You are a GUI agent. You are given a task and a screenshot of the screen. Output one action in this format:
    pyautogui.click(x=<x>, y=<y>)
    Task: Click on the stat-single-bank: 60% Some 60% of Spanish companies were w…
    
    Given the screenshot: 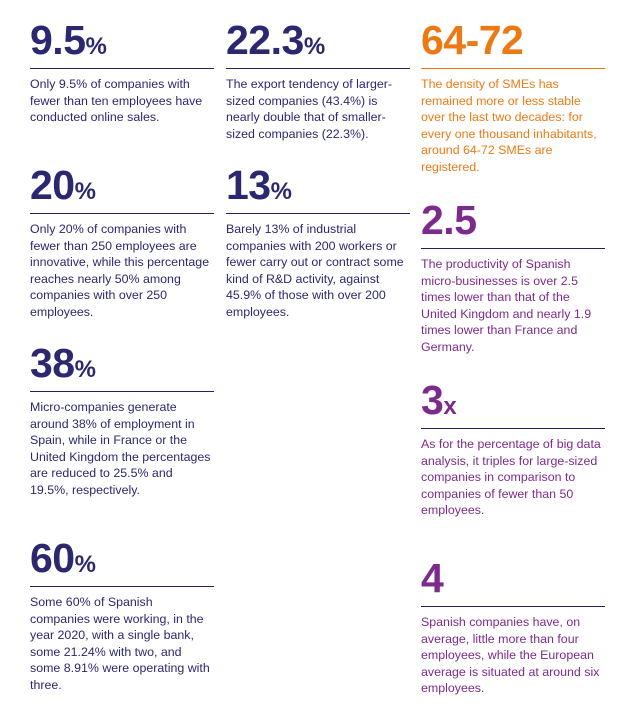 What is the action you would take?
    pyautogui.click(x=122, y=616)
    